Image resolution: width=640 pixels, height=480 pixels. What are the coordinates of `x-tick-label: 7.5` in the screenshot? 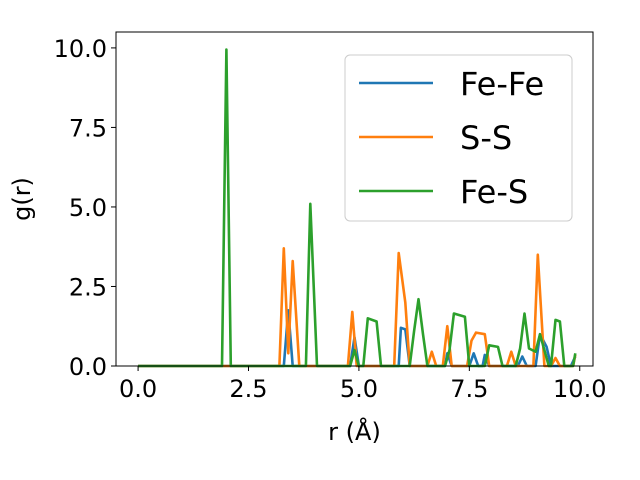 It's located at (469, 389).